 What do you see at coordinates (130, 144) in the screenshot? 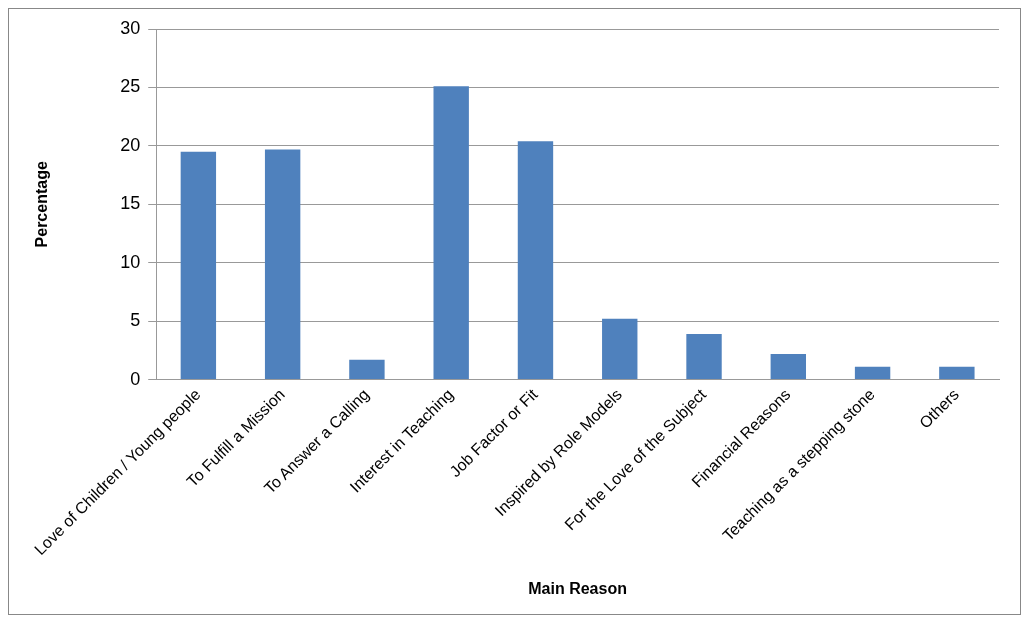
I see `y-tick-label: 20` at bounding box center [130, 144].